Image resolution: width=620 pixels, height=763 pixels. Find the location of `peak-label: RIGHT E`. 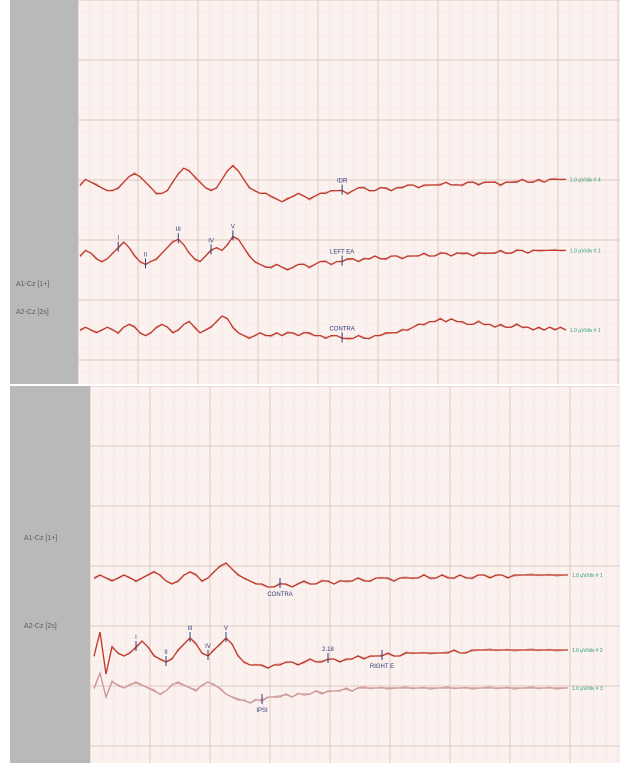

peak-label: RIGHT E is located at coordinates (382, 667).